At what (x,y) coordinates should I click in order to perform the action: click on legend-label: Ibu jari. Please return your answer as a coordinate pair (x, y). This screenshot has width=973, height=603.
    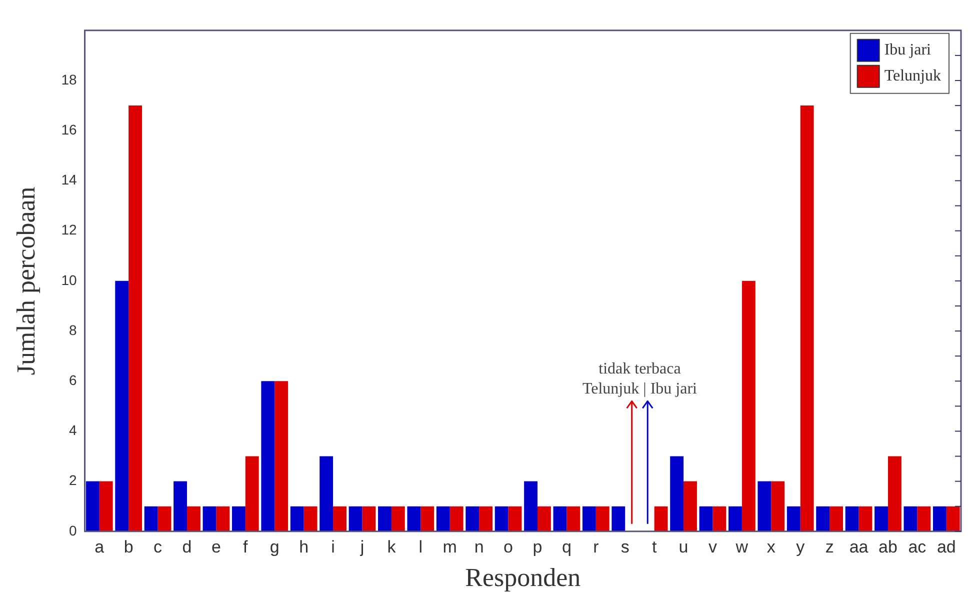
    Looking at the image, I should click on (908, 50).